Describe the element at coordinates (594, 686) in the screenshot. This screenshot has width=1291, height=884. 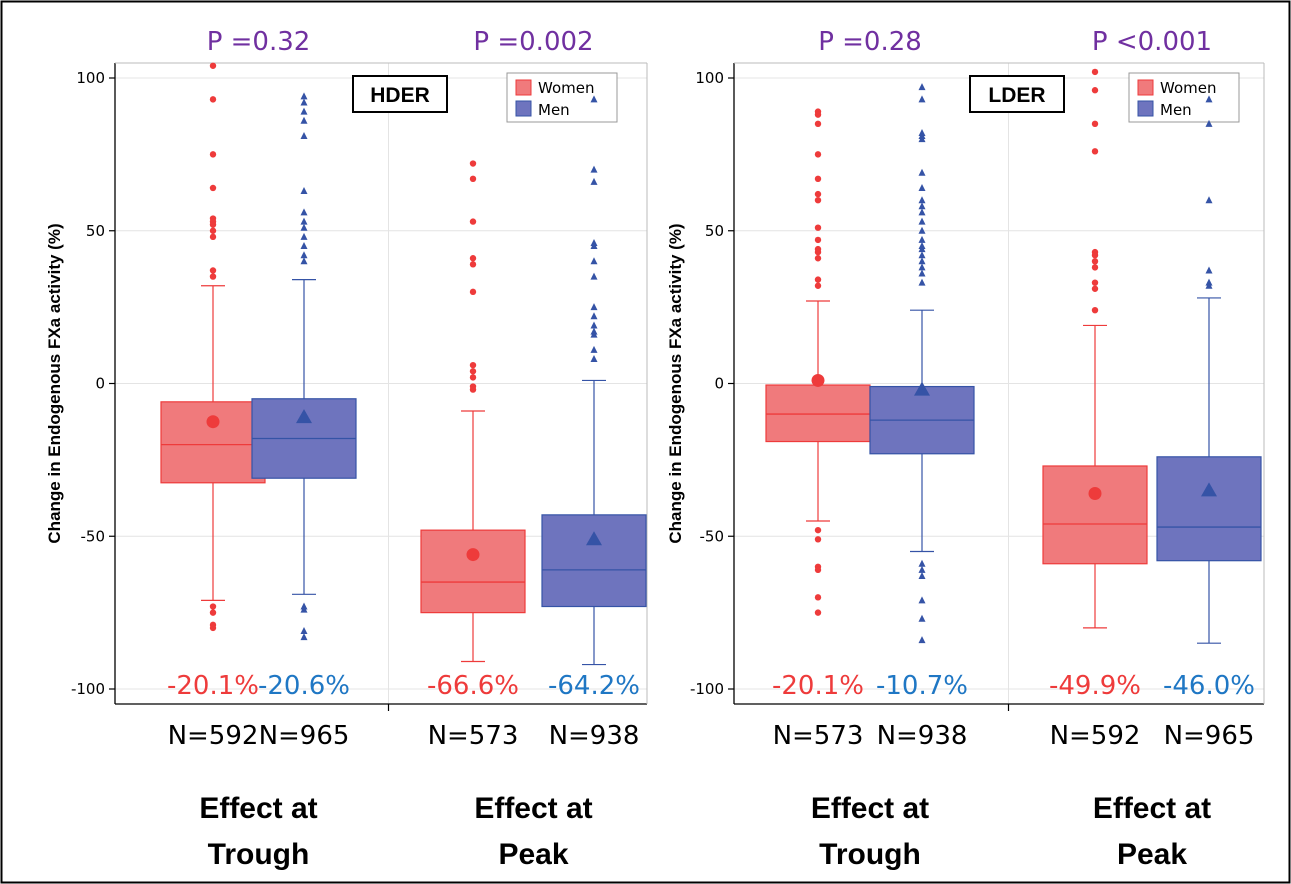
I see `percent-change-label: -64.2%` at that location.